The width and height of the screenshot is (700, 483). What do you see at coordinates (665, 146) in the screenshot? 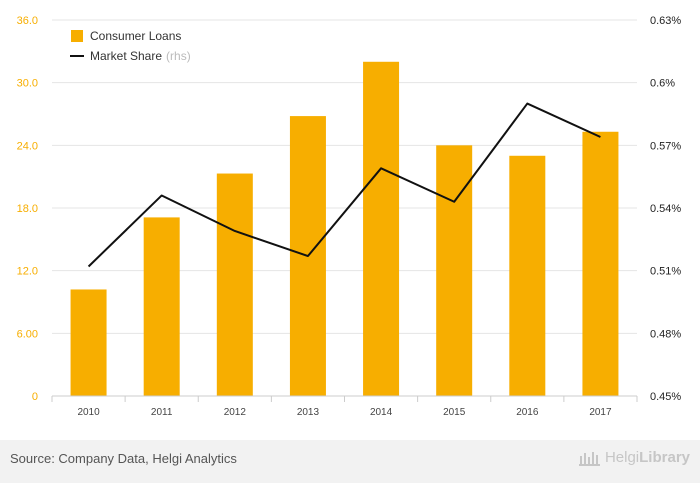
I see `y-right-tick-label: 0.57%` at bounding box center [665, 146].